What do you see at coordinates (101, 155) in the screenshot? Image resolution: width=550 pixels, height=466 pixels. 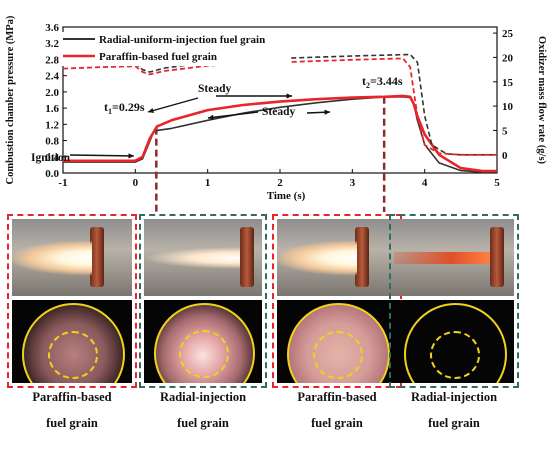 I see `ignition-arrow` at bounding box center [101, 155].